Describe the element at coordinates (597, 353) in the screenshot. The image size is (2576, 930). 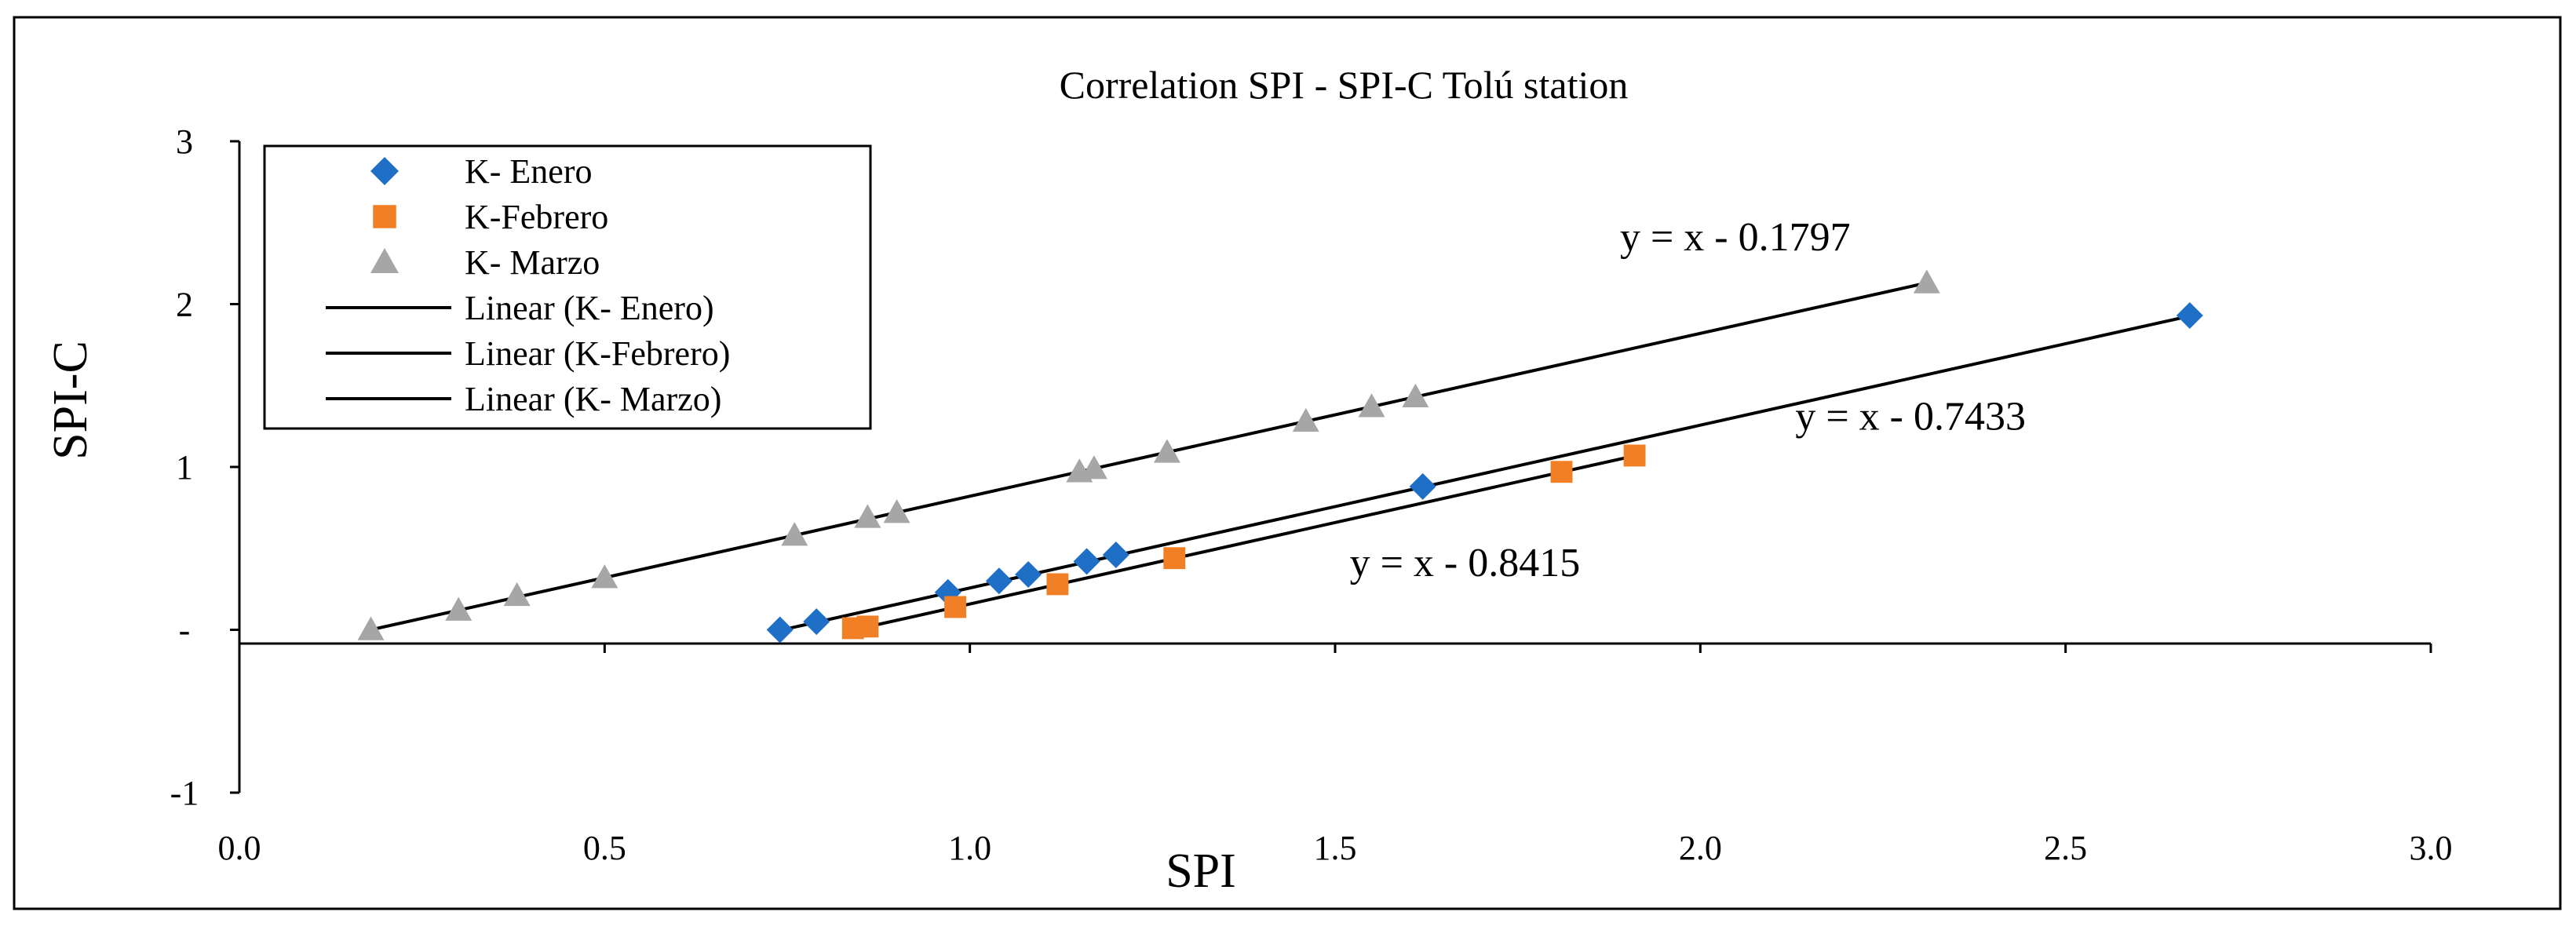
I see `legend-label: Linear (K-Febrero)` at that location.